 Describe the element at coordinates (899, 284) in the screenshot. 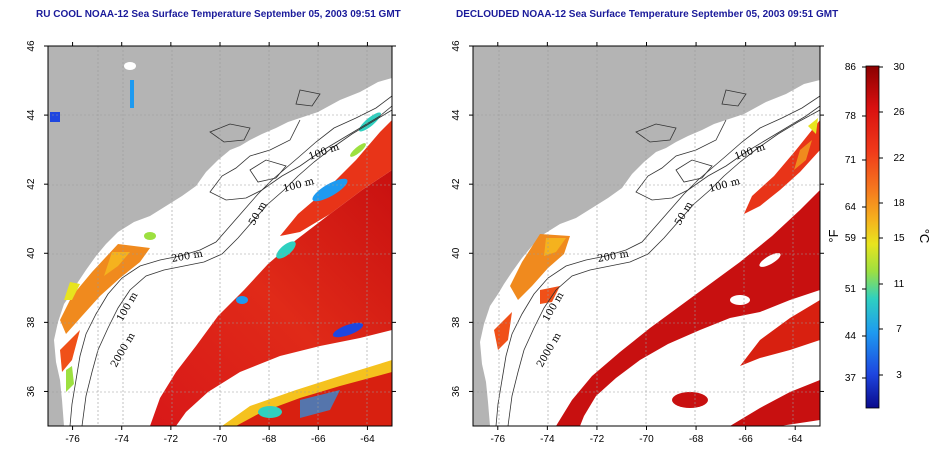

I see `celsius-tick-label: 11` at that location.